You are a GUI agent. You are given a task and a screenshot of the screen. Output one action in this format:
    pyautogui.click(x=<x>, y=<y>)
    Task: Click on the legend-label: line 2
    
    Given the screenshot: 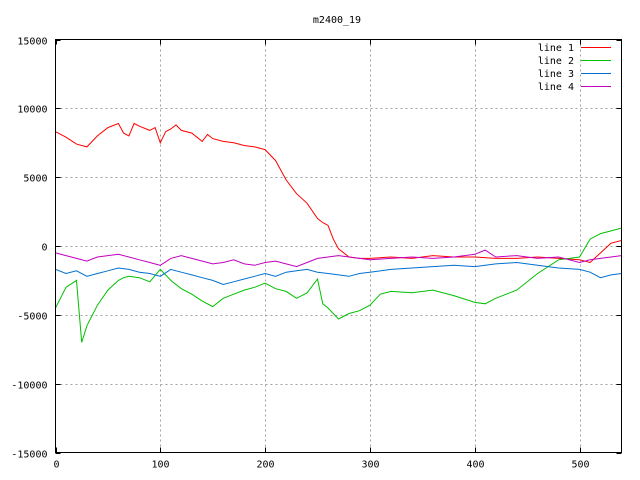 What is the action you would take?
    pyautogui.click(x=556, y=61)
    